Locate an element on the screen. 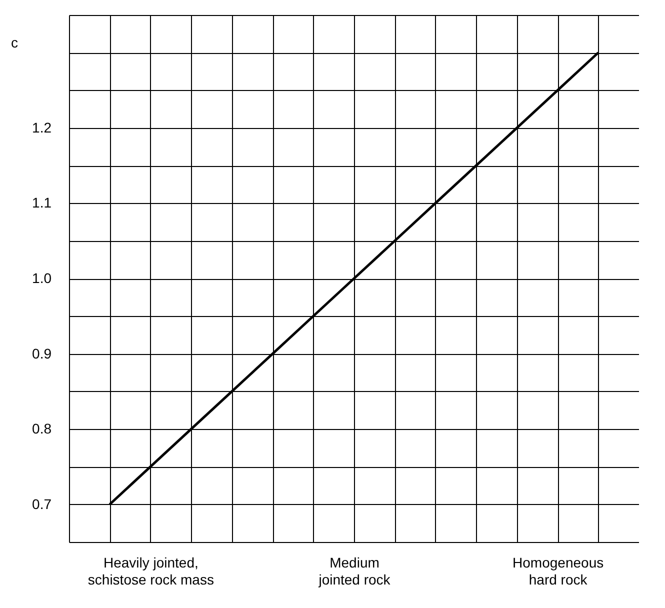 The image size is (665, 608). y-tick-label: 0.8 is located at coordinates (42, 428).